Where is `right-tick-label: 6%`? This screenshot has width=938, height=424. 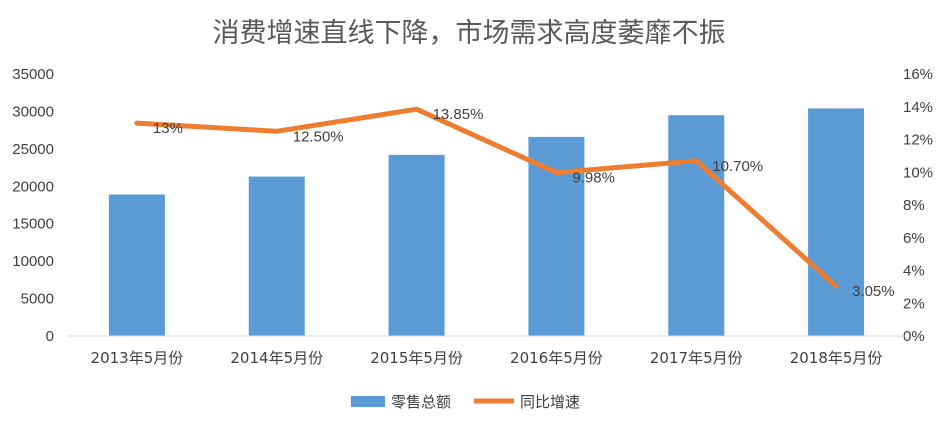
right-tick-label: 6% is located at coordinates (914, 238).